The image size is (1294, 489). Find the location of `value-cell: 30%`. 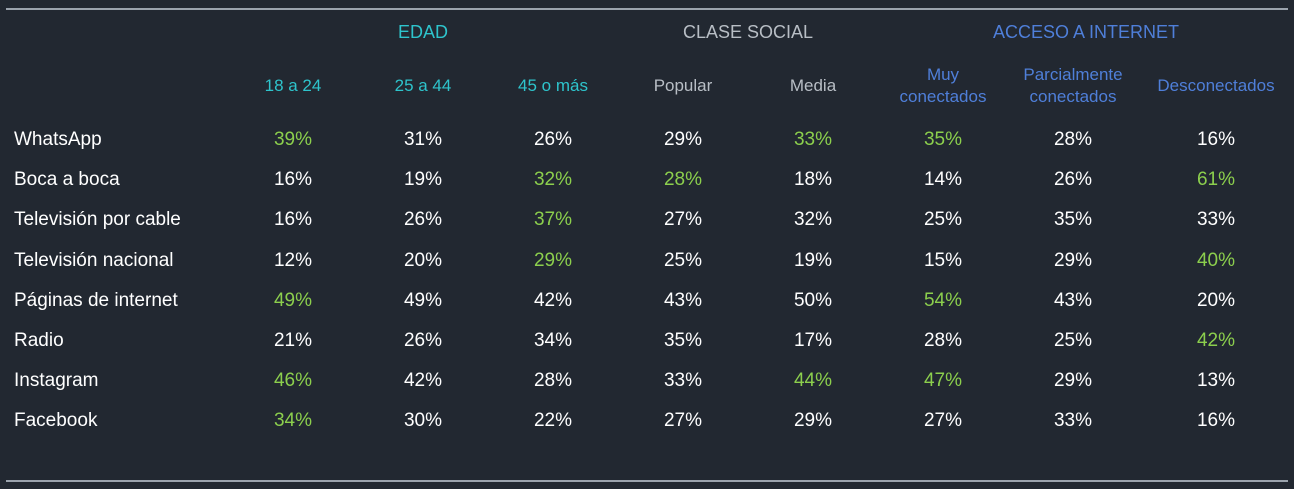

value-cell: 30% is located at coordinates (423, 421).